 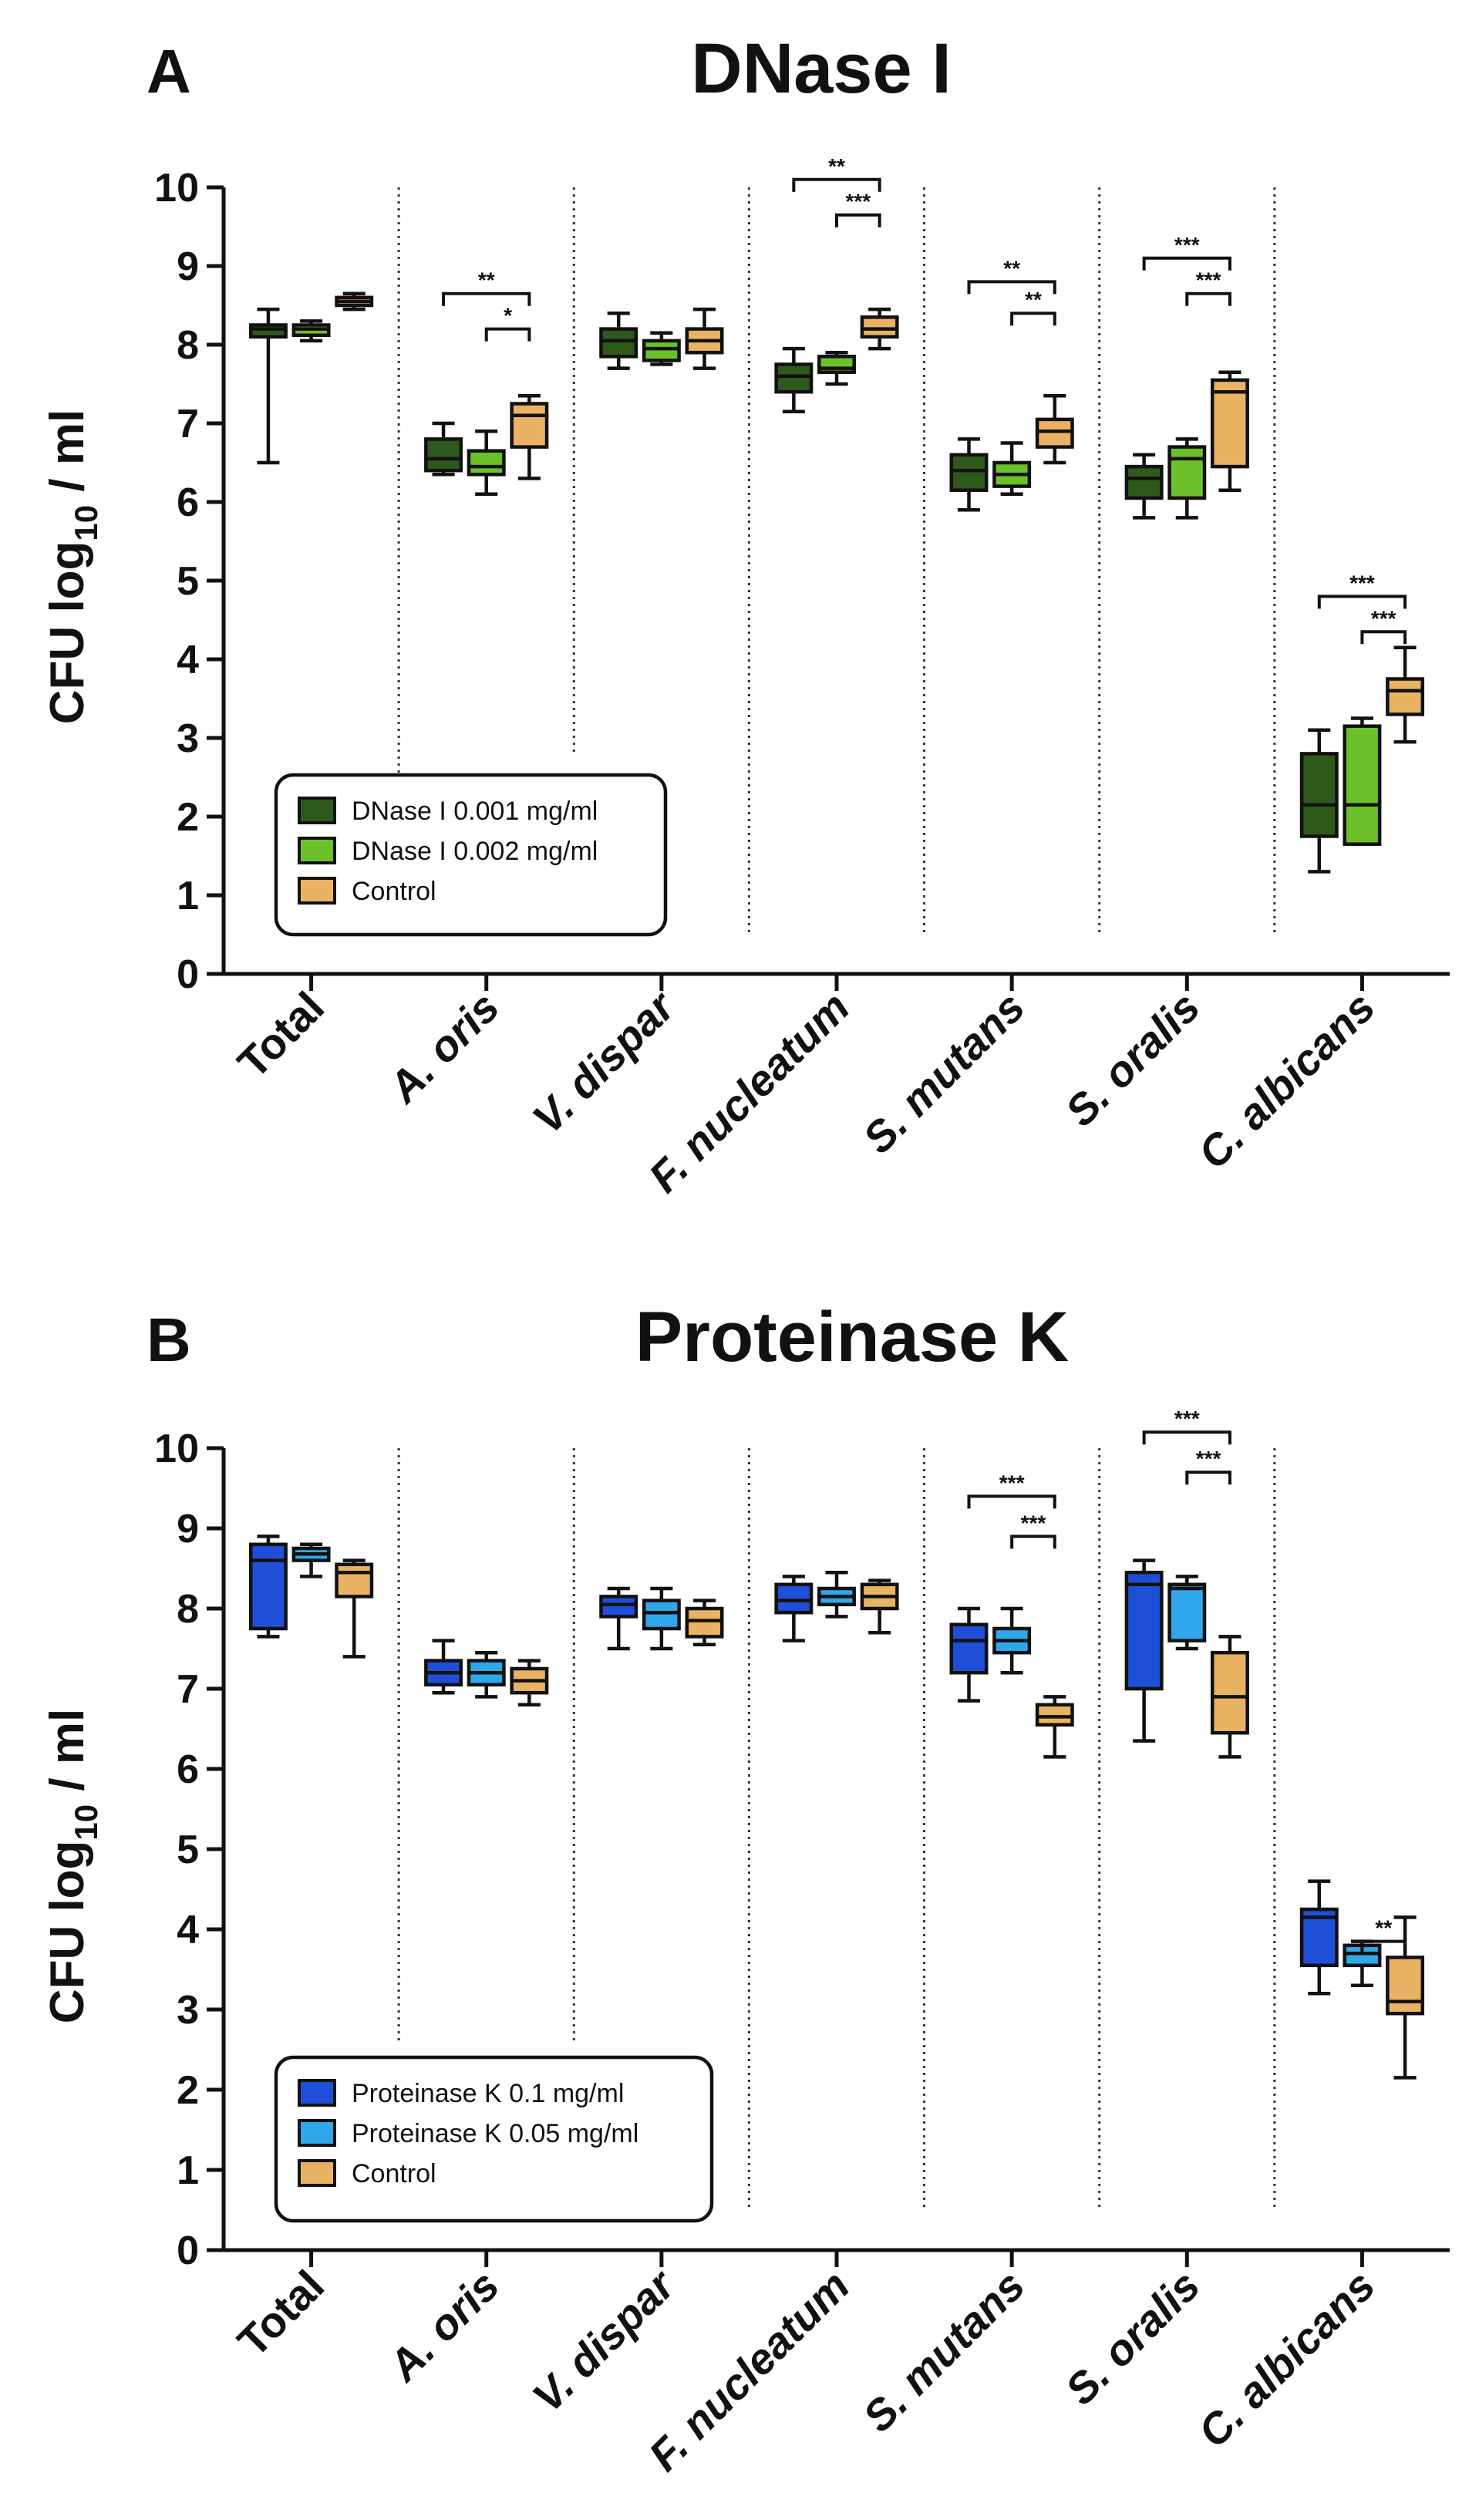 I want to click on significance-bracket: *, so click(x=507, y=323).